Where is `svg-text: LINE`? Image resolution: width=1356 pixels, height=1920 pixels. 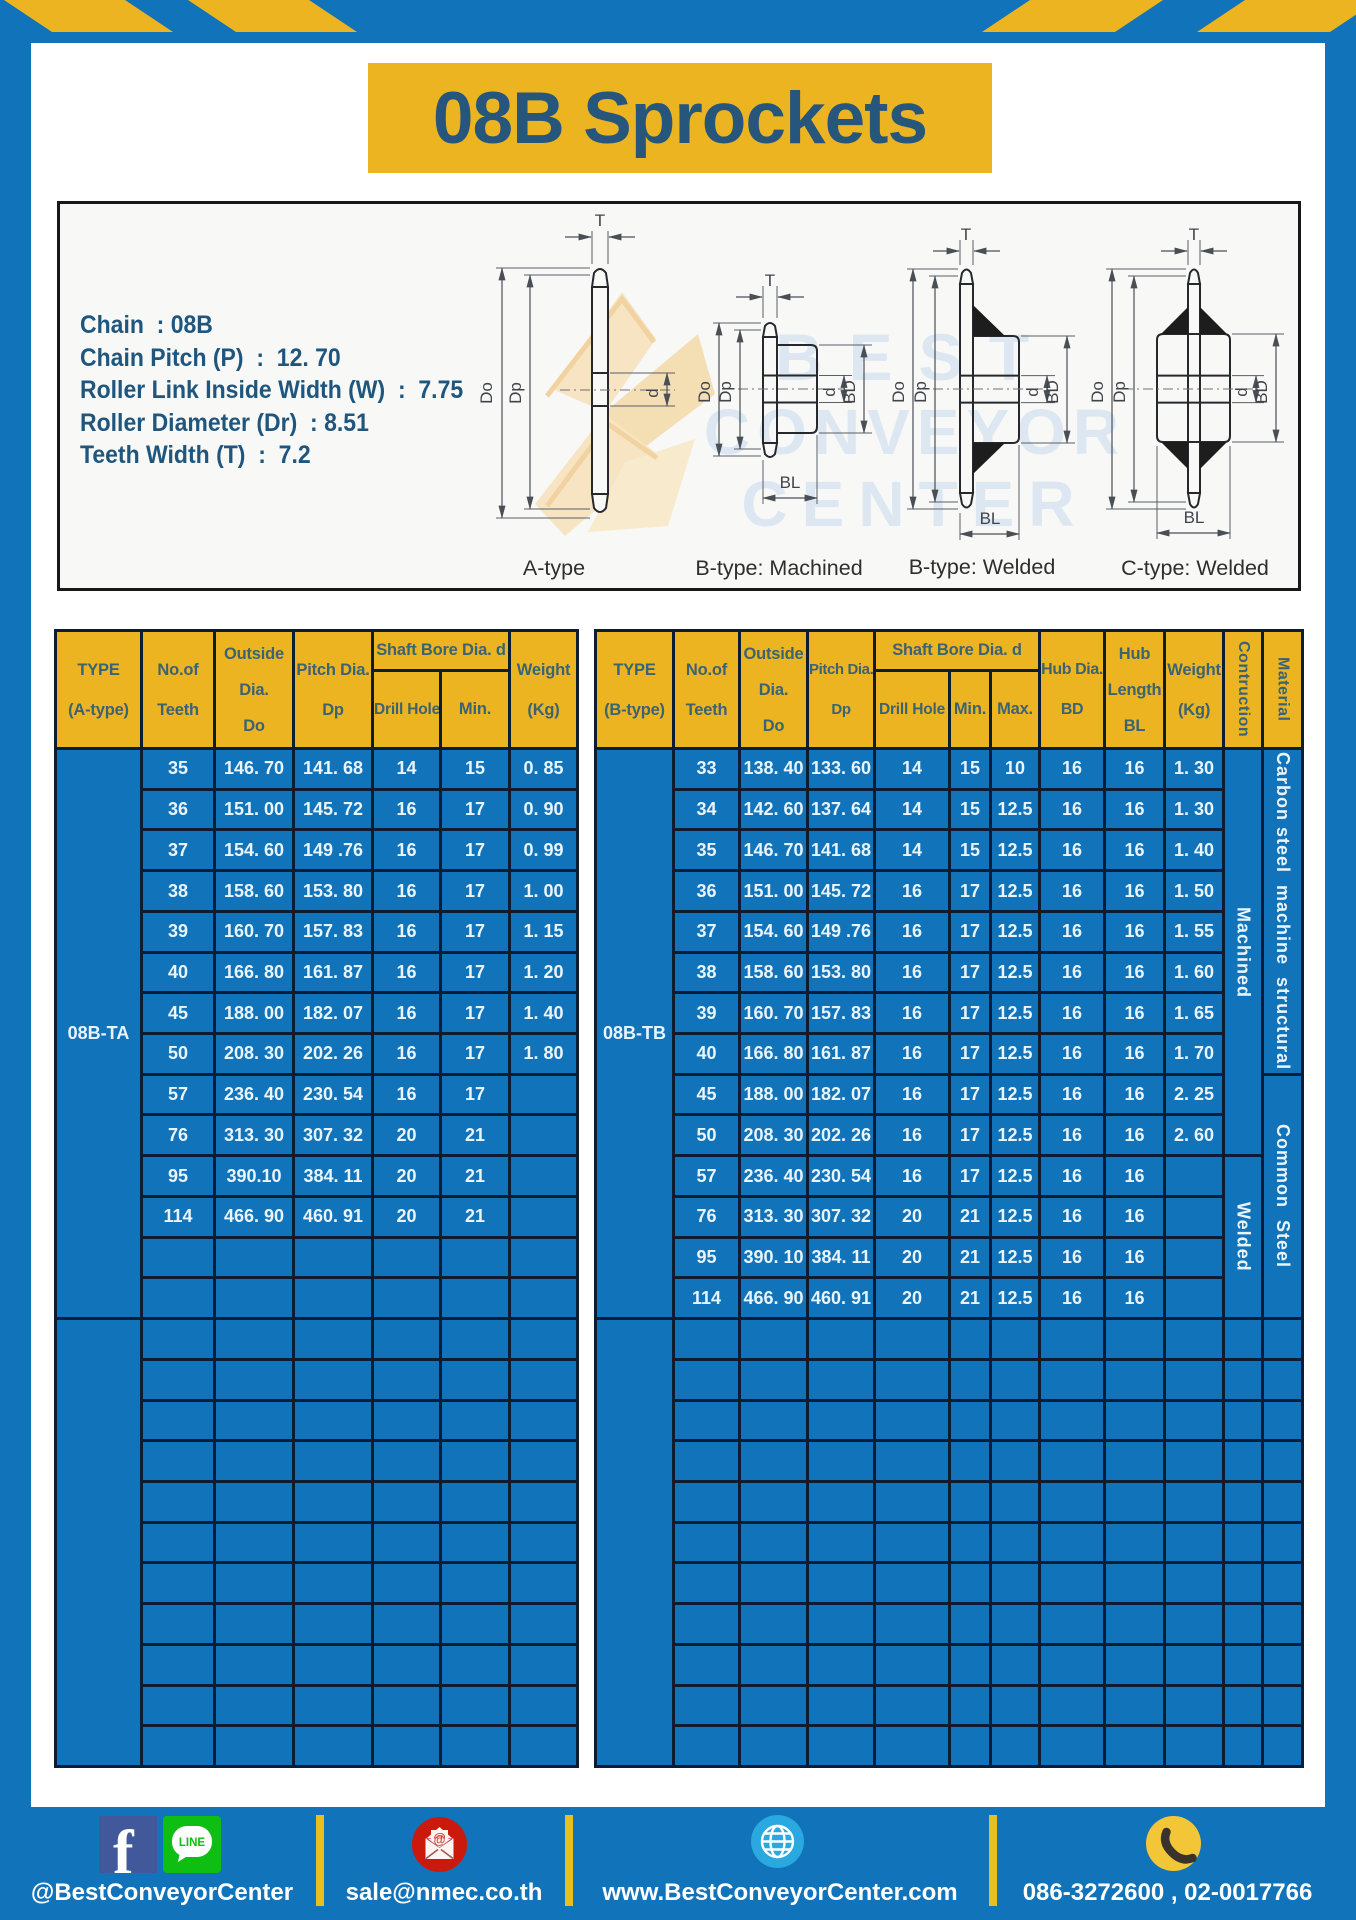 svg-text: LINE is located at coordinates (192, 1843).